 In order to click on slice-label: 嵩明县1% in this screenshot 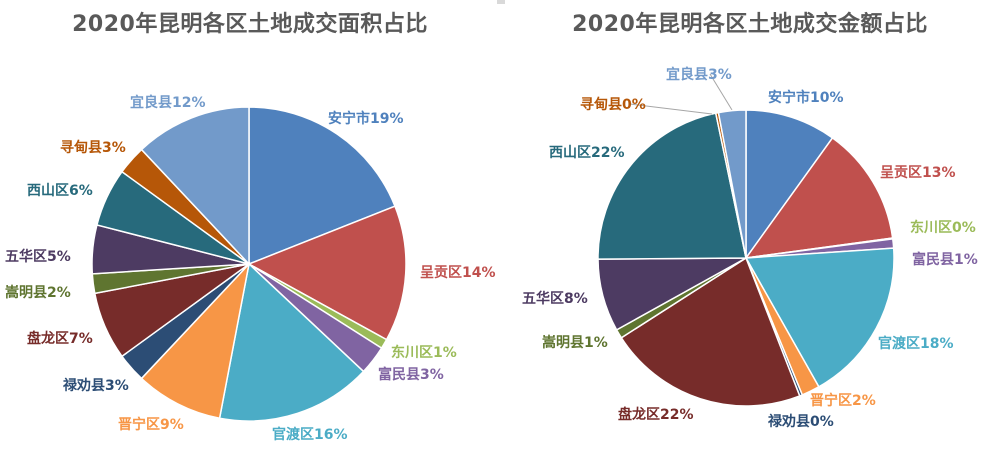, I will do `click(575, 342)`.